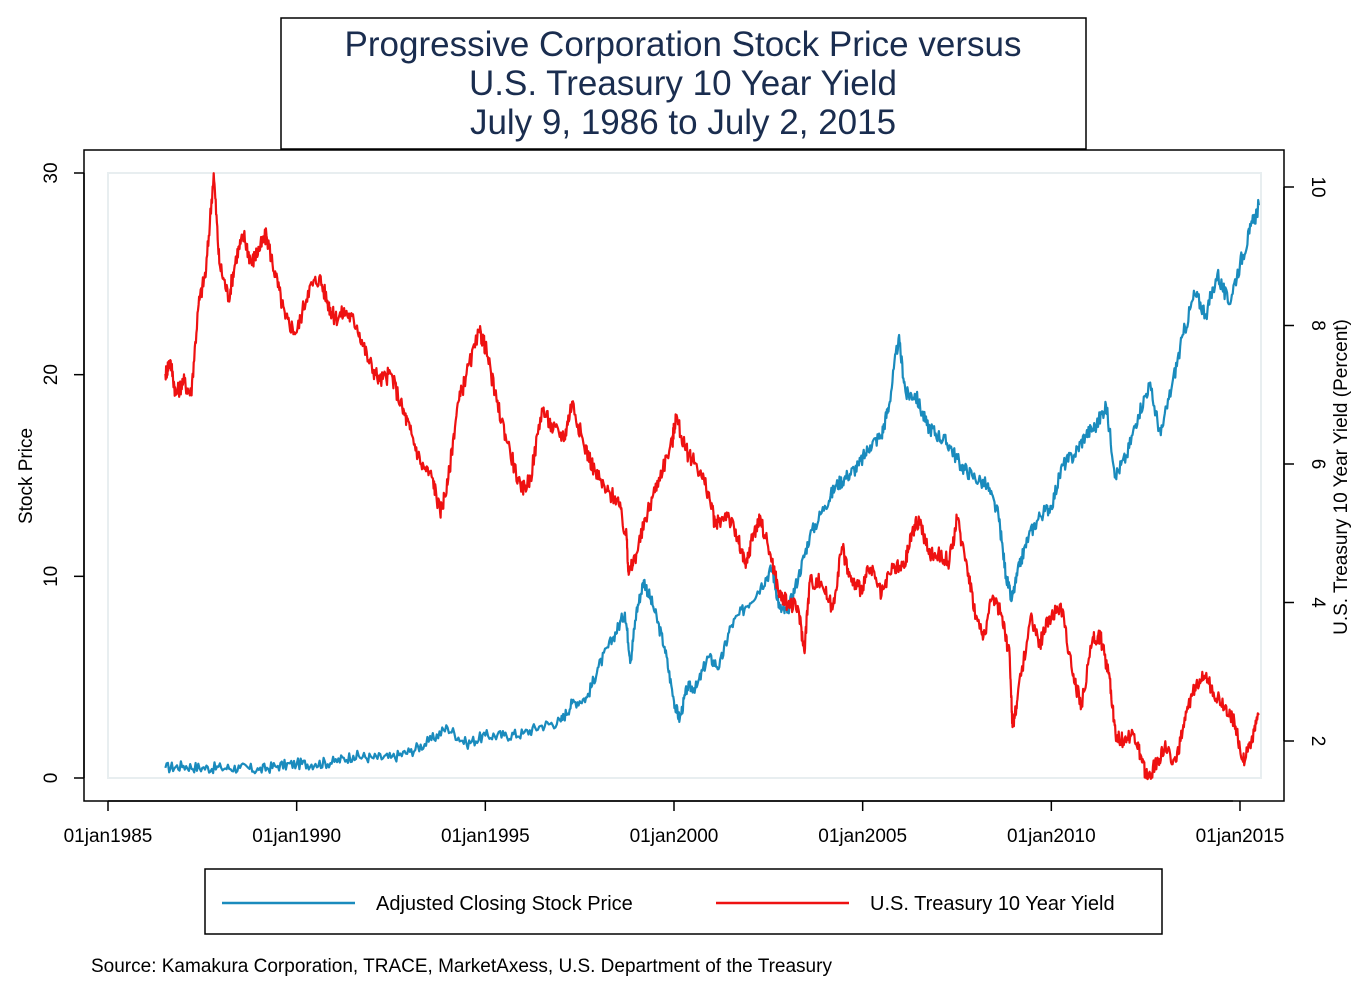 This screenshot has height=1001, width=1361. What do you see at coordinates (1306, 461) in the screenshot?
I see `y-axis-right-ticks: 2 4 6 8 10` at bounding box center [1306, 461].